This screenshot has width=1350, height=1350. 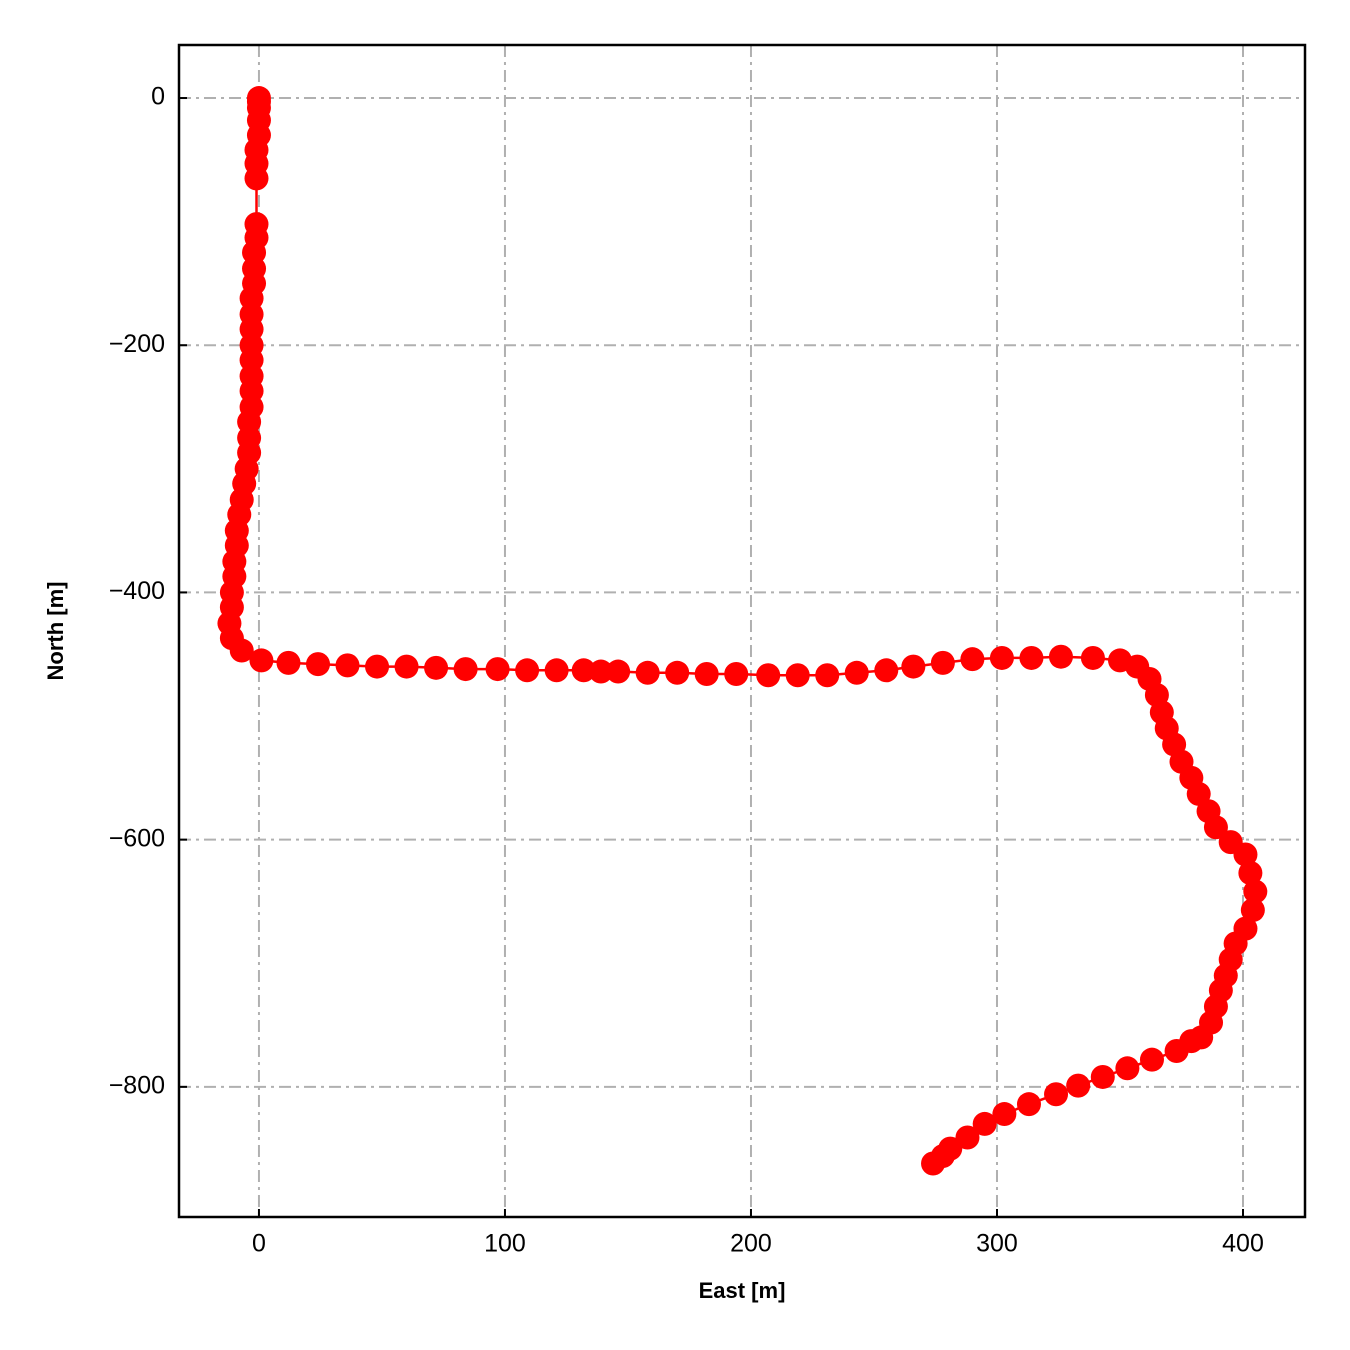 I want to click on x-axis-label: East [m], so click(x=742, y=1290).